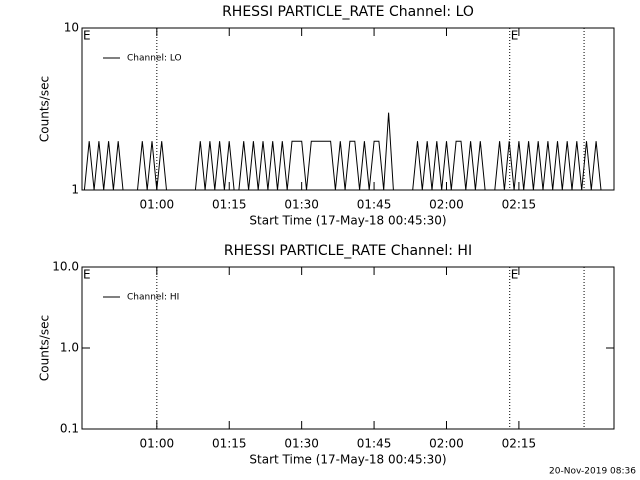  I want to click on footer: 20-Nov-2019 08:36, so click(592, 472).